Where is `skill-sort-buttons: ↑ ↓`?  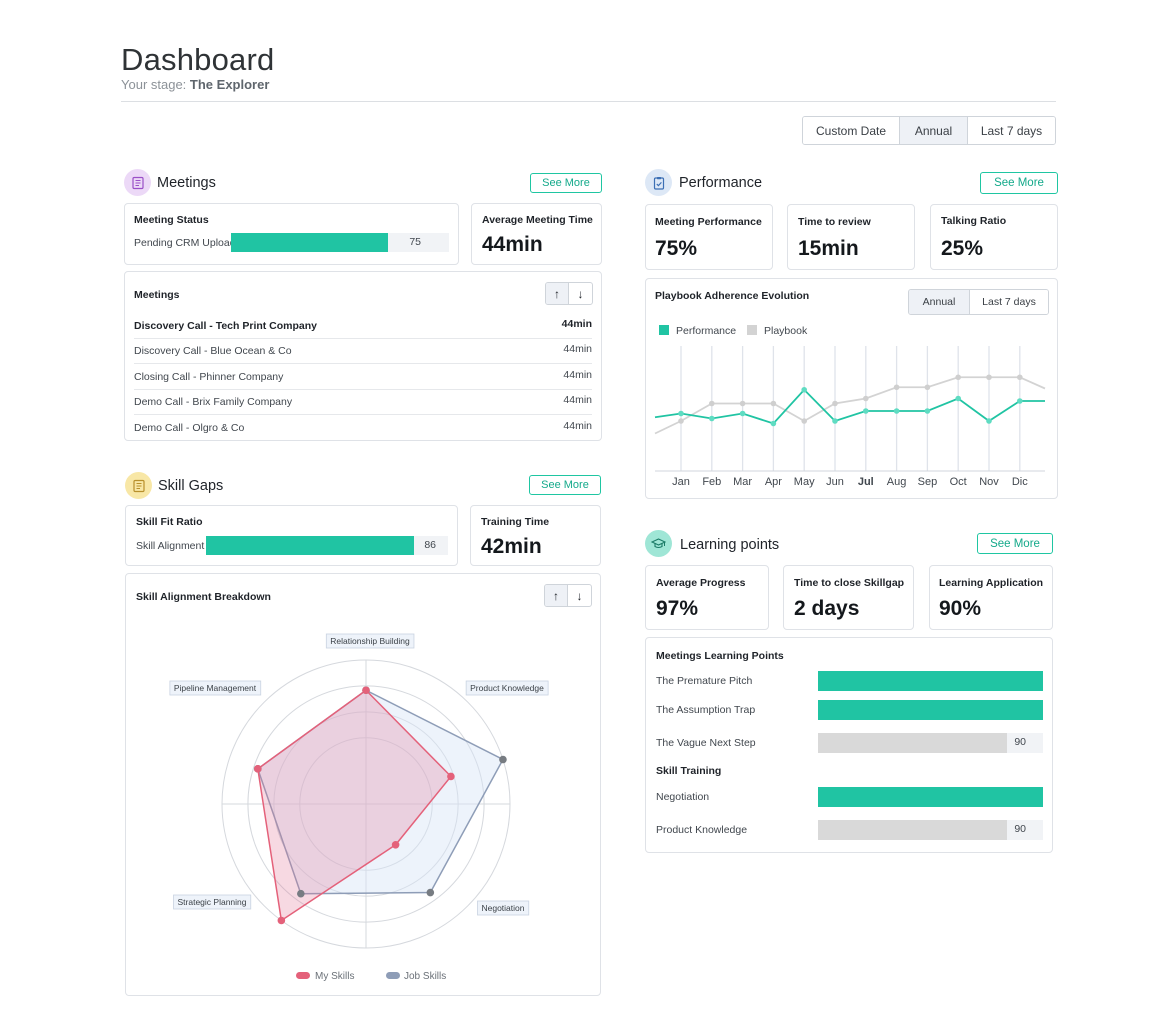 skill-sort-buttons: ↑ ↓ is located at coordinates (568, 595).